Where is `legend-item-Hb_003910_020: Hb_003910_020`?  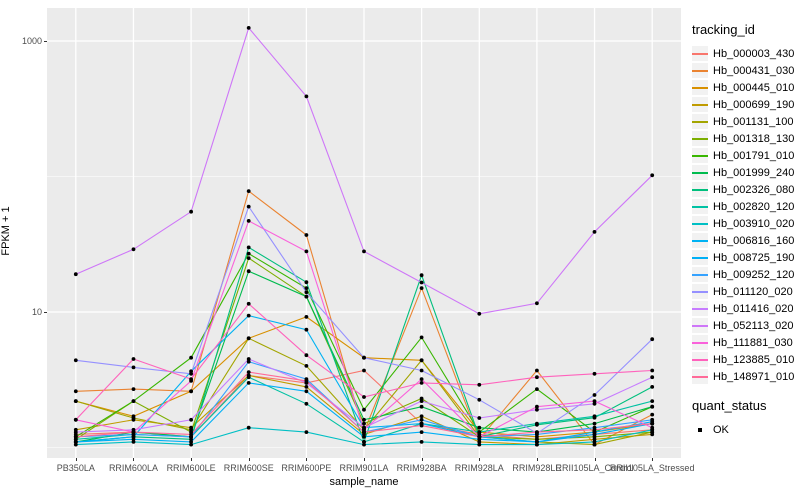 legend-item-Hb_003910_020: Hb_003910_020 is located at coordinates (745, 223).